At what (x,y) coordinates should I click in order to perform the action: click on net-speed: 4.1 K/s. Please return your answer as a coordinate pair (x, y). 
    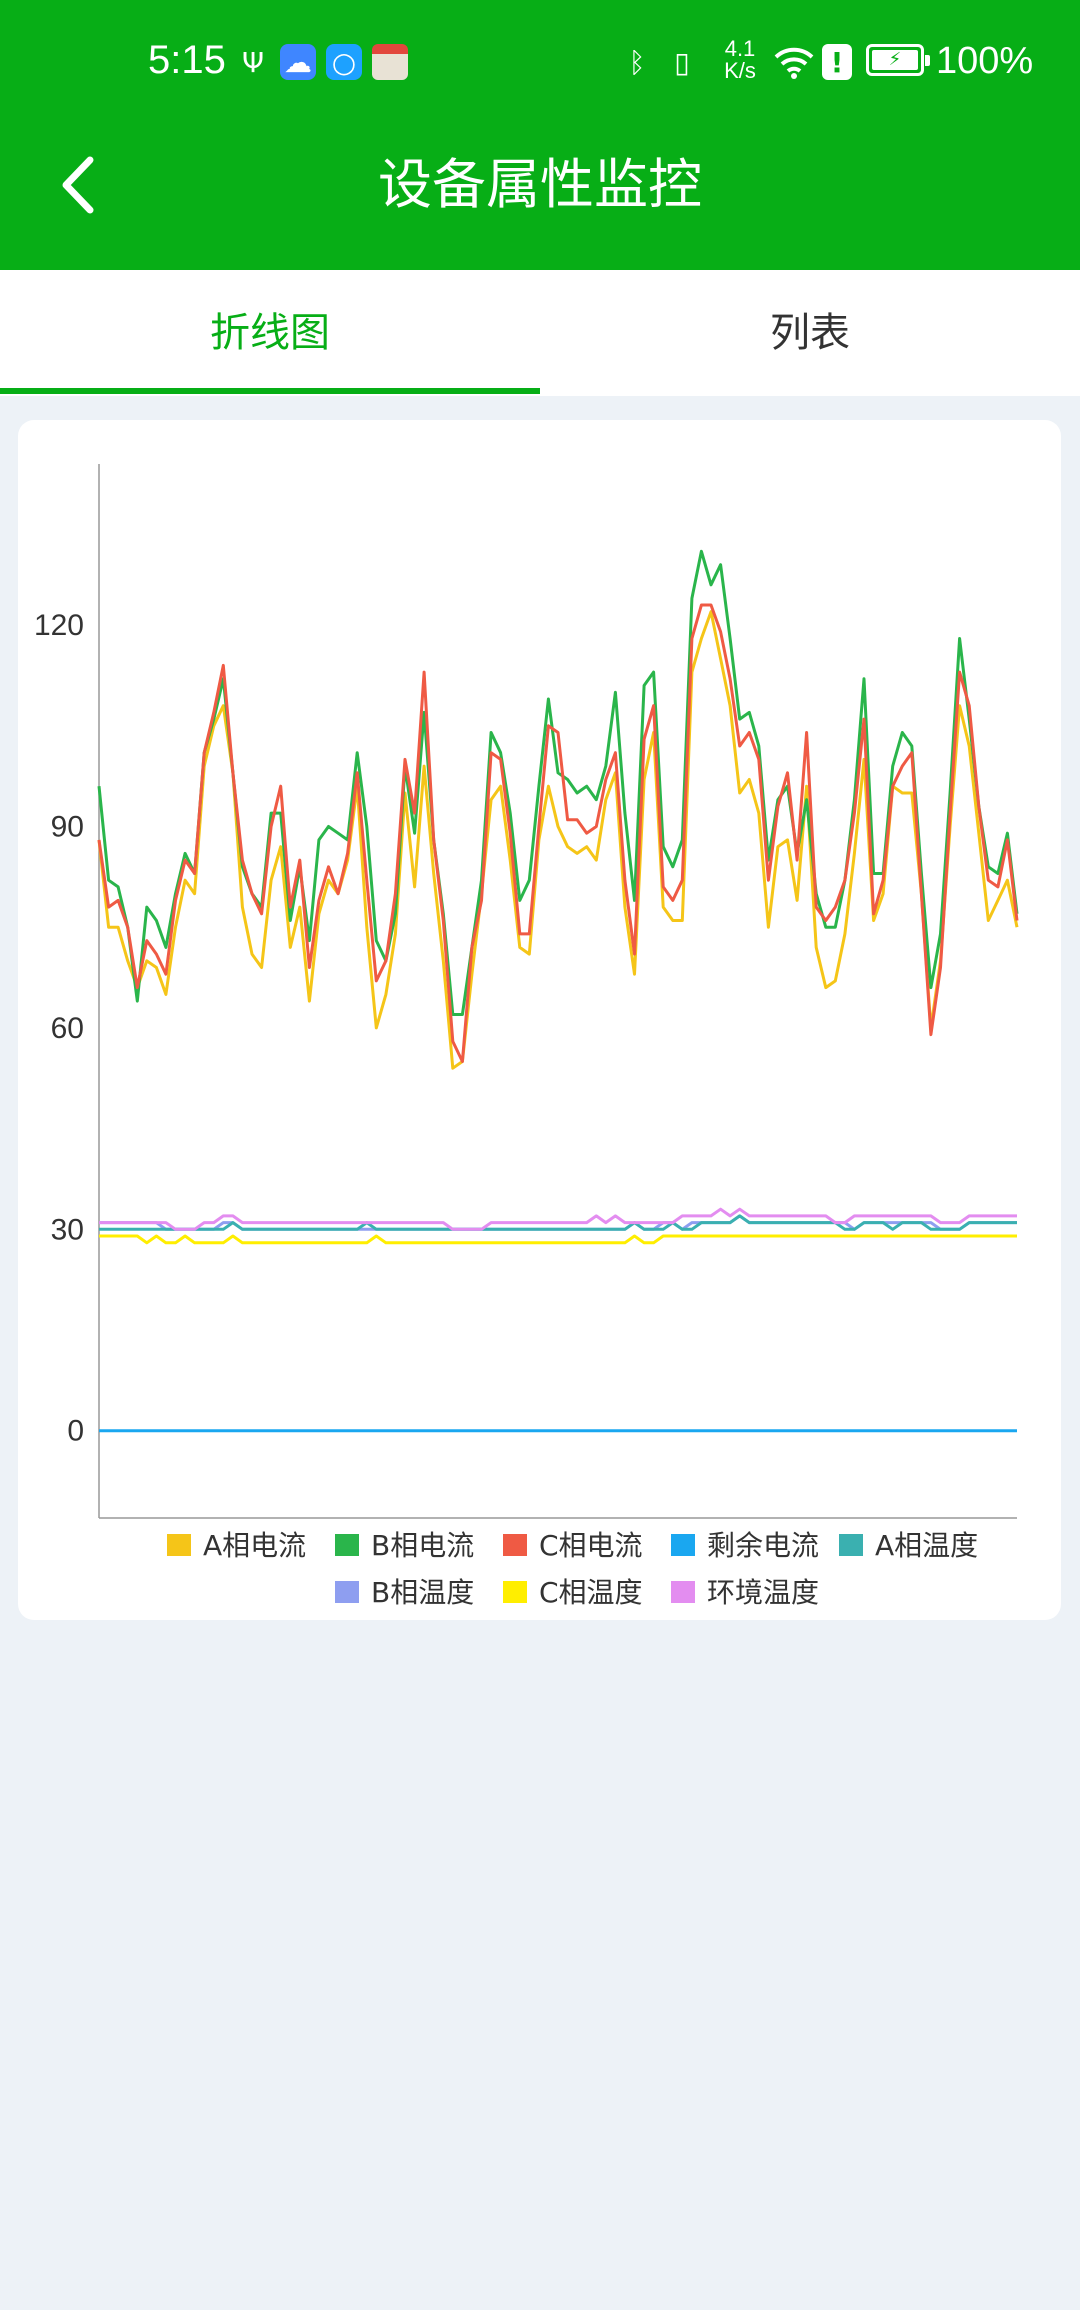
    Looking at the image, I should click on (740, 60).